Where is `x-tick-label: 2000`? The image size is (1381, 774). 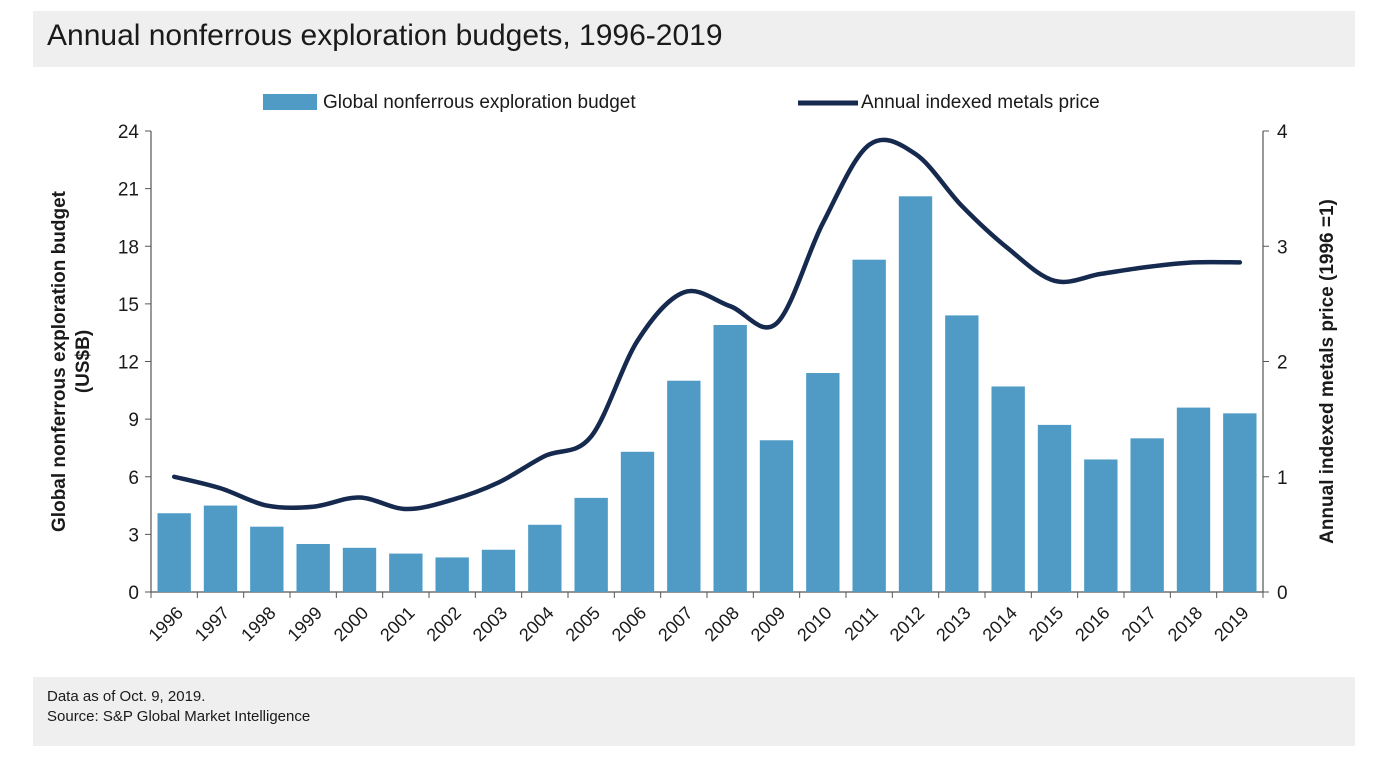 x-tick-label: 2000 is located at coordinates (351, 624).